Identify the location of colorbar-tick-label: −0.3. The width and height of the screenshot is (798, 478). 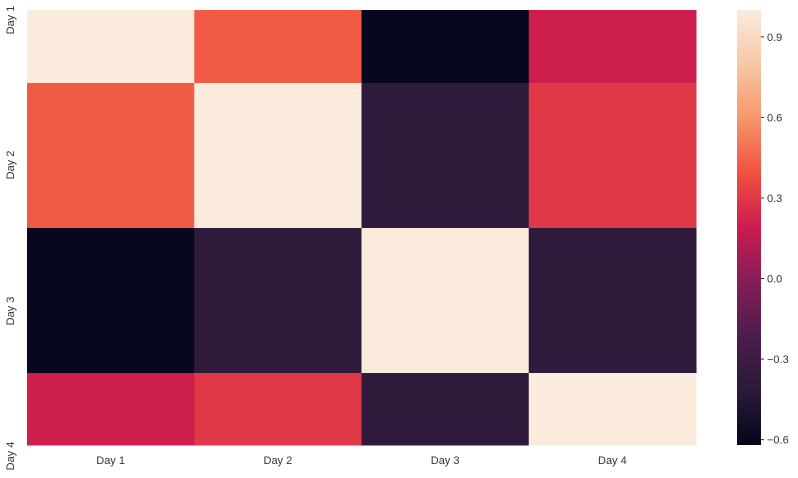
(778, 360).